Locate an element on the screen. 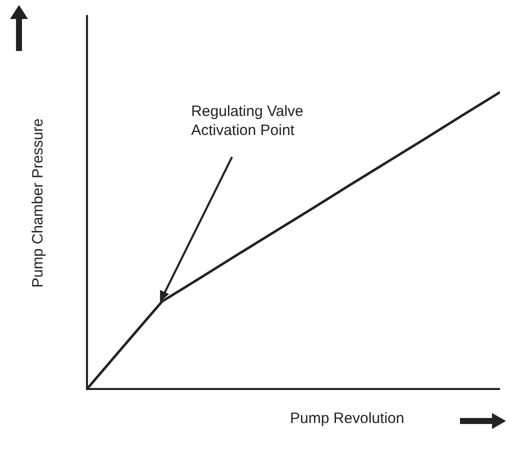 The height and width of the screenshot is (461, 515). x-axis-title: Pump Revolution is located at coordinates (347, 418).